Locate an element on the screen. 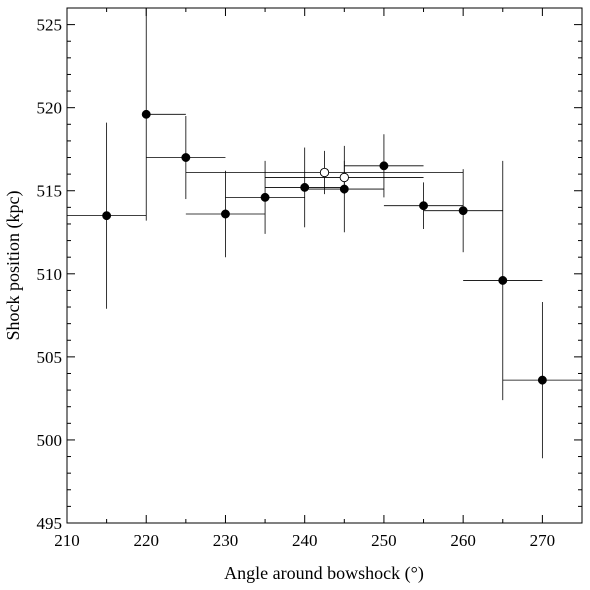 The width and height of the screenshot is (590, 590). x-tick-label: 220 is located at coordinates (146, 540).